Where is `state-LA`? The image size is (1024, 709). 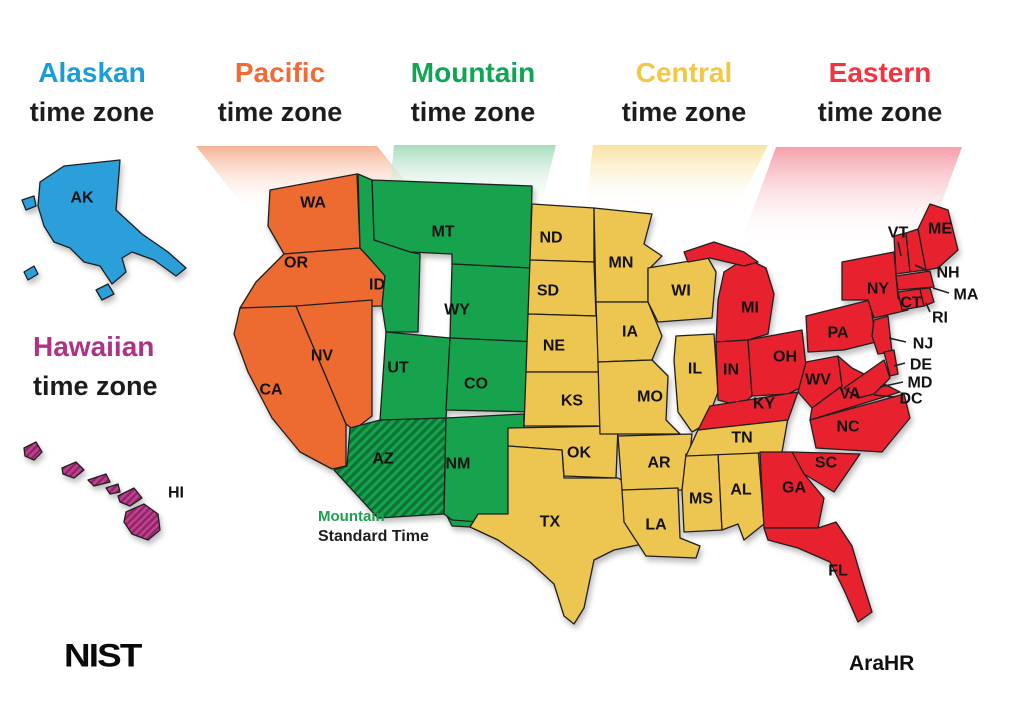
state-LA is located at coordinates (661, 523).